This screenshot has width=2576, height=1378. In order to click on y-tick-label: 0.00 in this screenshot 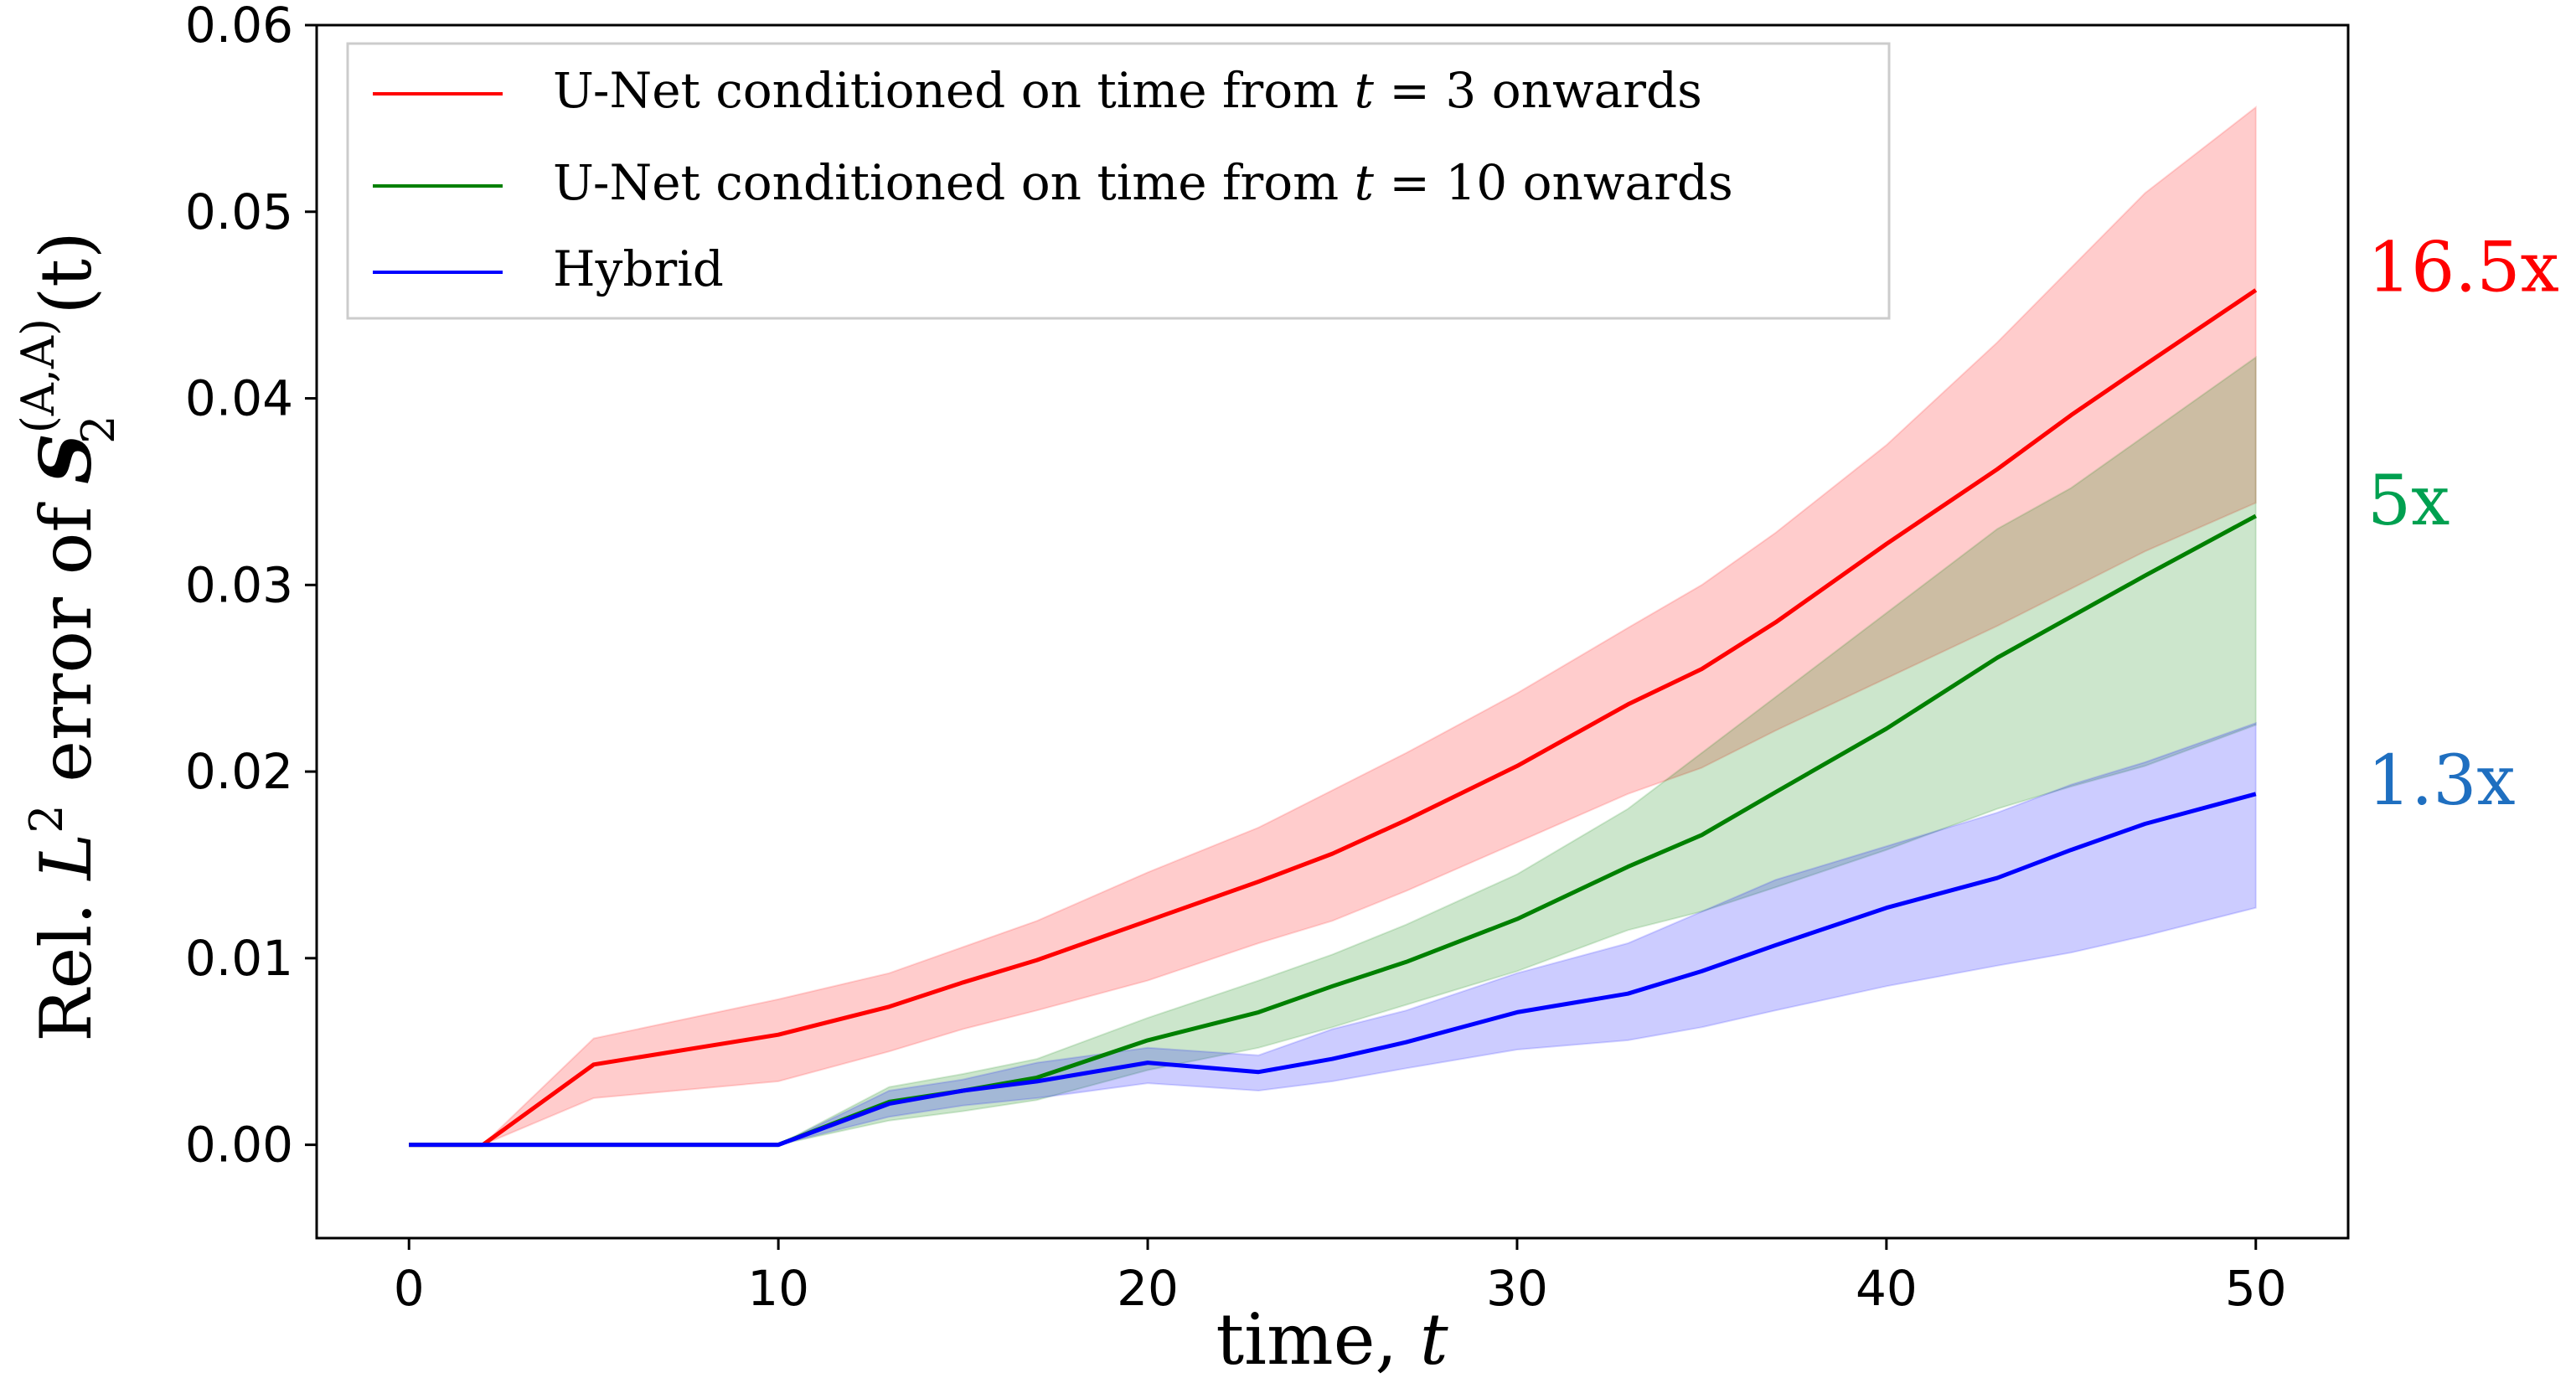, I will do `click(239, 1145)`.